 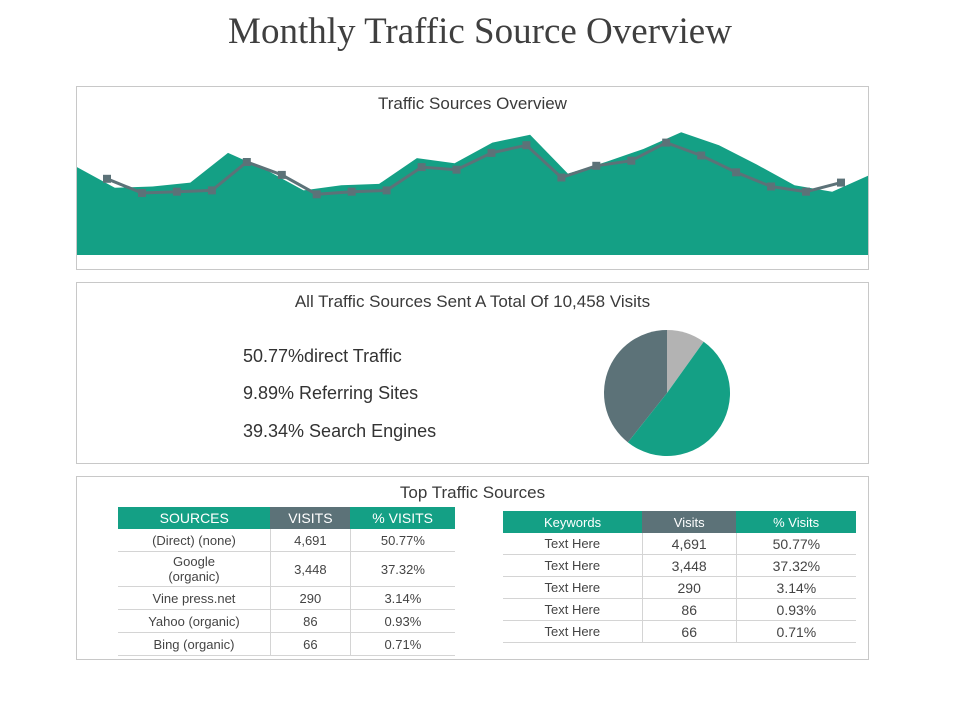 What do you see at coordinates (310, 598) in the screenshot?
I see `sources-table-cell: 290` at bounding box center [310, 598].